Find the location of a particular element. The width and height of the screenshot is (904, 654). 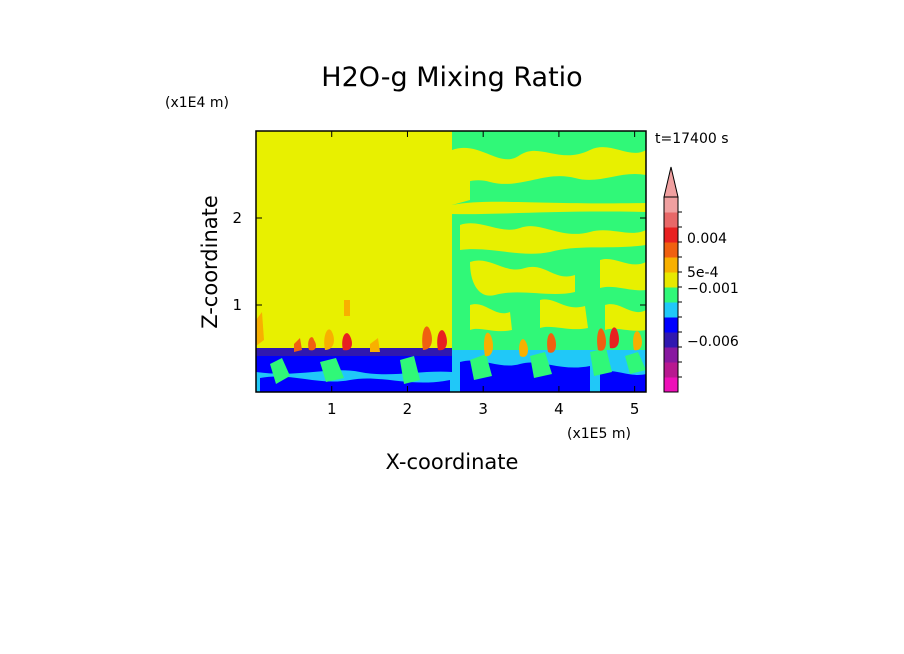

y-axis-label: Z-coordinate is located at coordinates (210, 262).